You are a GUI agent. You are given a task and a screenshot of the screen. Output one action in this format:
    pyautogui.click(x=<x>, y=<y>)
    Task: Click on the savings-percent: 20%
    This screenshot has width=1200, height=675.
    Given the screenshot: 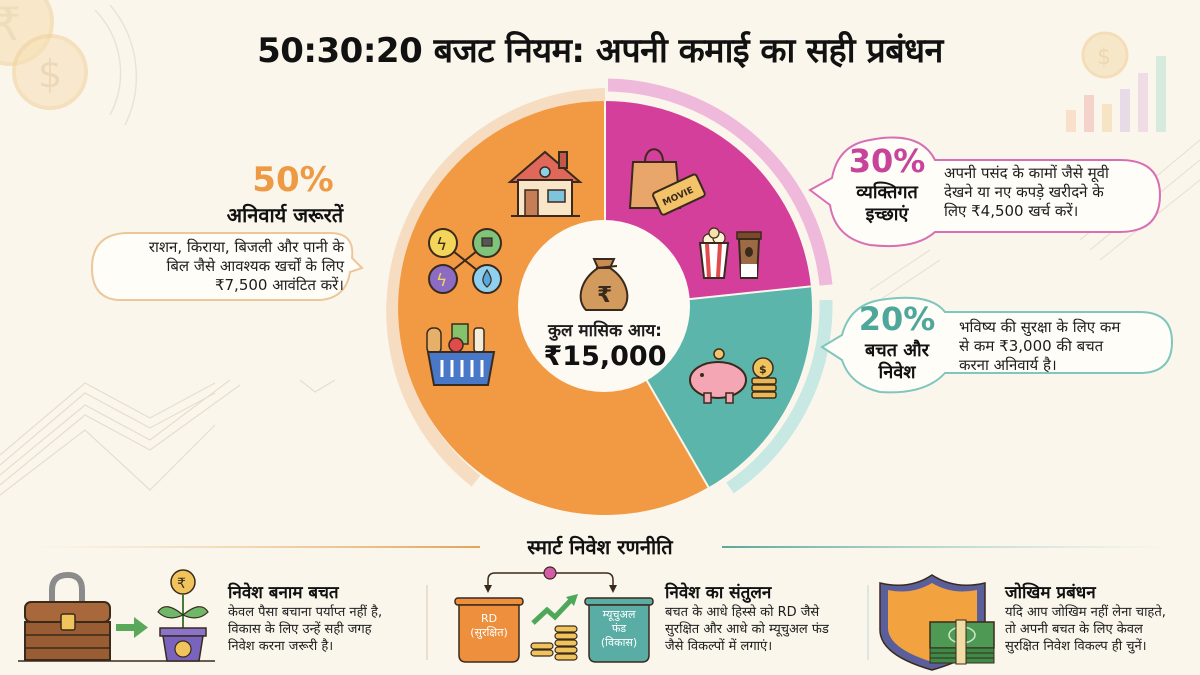 What is the action you would take?
    pyautogui.click(x=897, y=319)
    